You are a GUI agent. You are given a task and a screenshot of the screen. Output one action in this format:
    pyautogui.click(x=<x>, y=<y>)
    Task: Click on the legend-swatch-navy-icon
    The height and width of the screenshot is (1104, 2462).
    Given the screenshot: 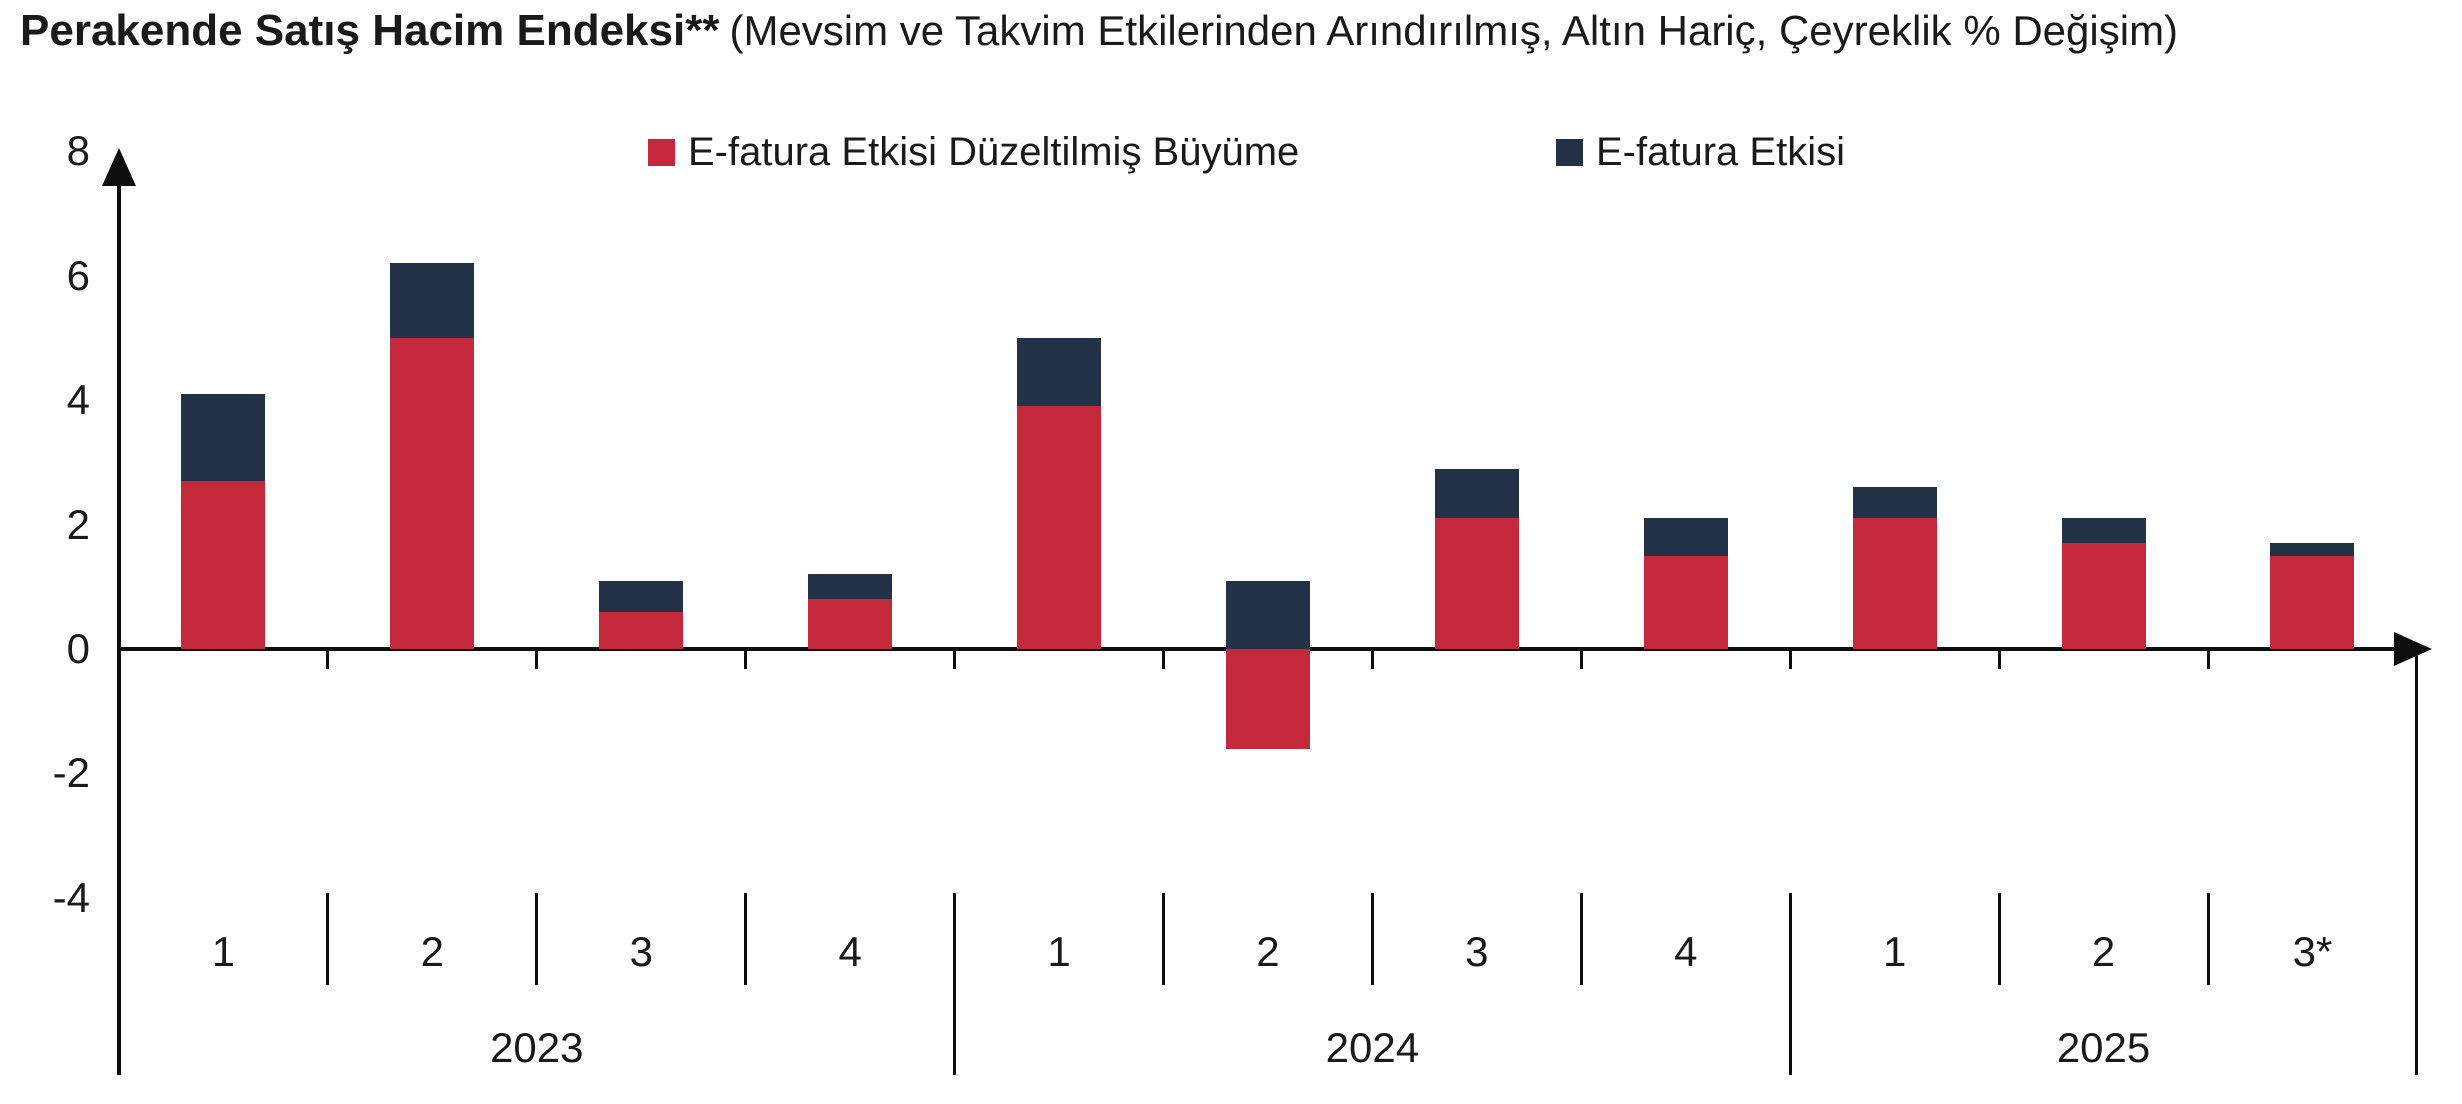 What is the action you would take?
    pyautogui.click(x=1569, y=152)
    